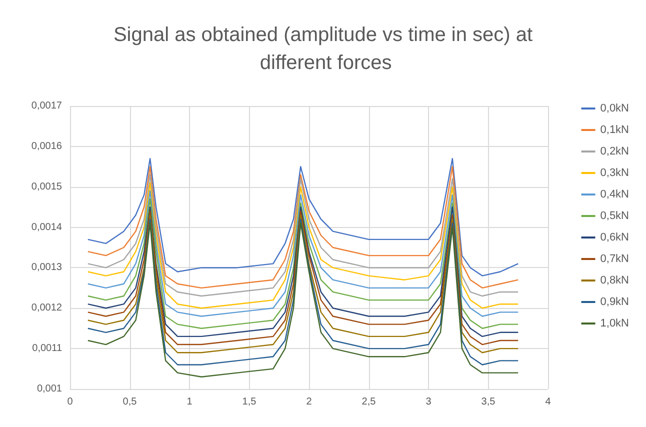  What do you see at coordinates (615, 238) in the screenshot?
I see `legend-label: 0,6kN` at bounding box center [615, 238].